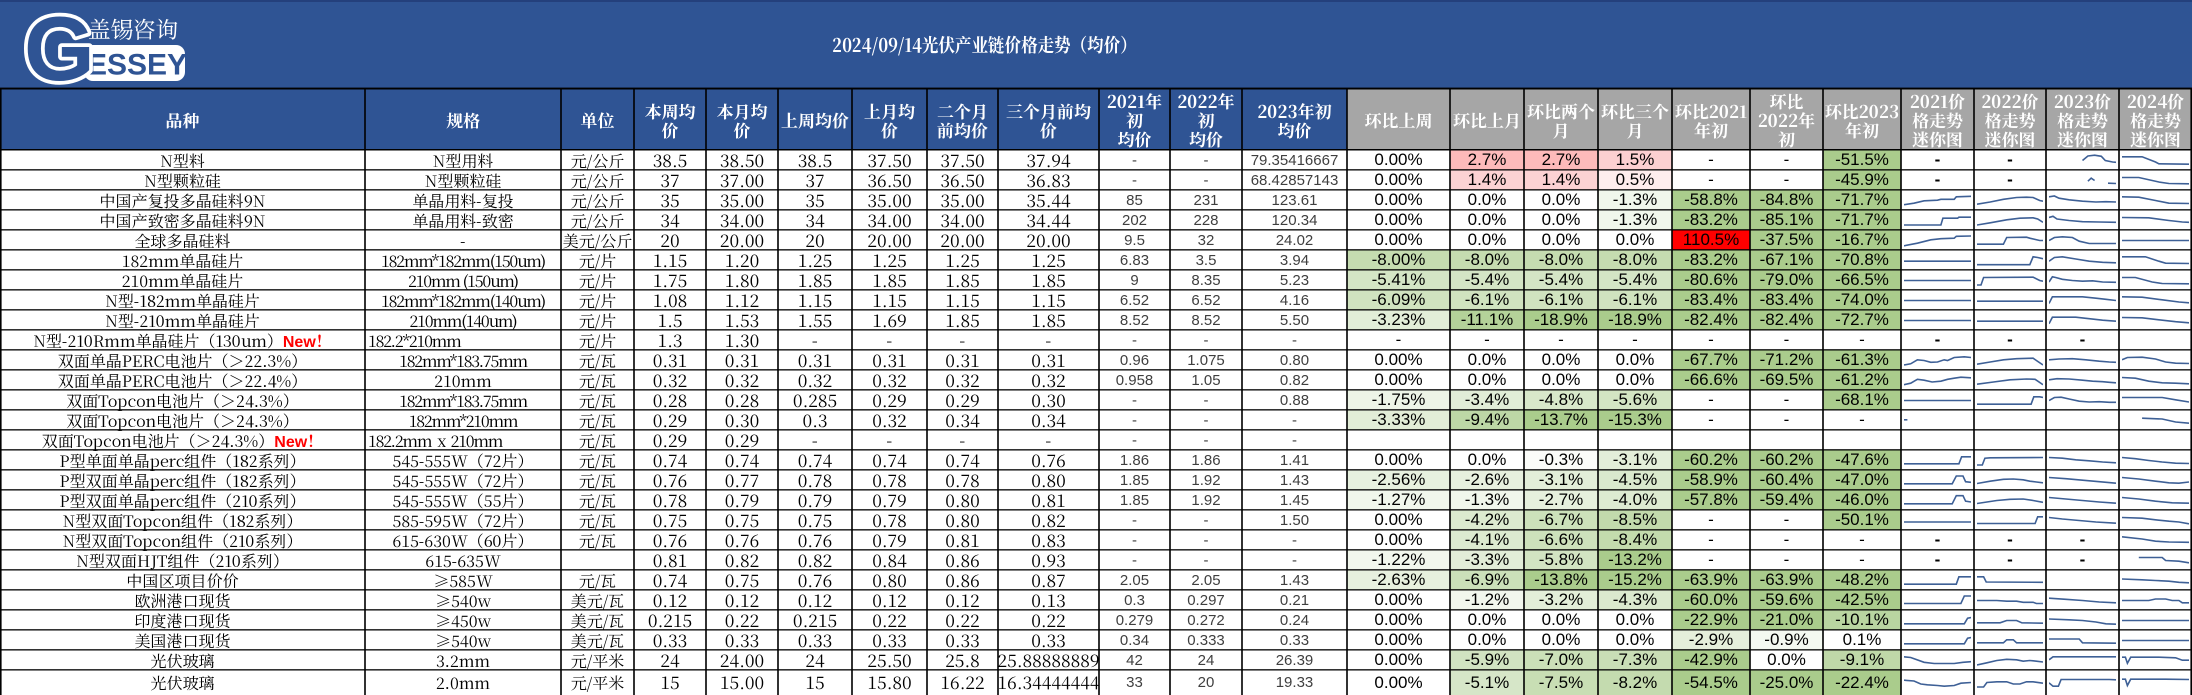 The image size is (2192, 695). I want to click on svg-text: ESSEY, so click(137, 65).